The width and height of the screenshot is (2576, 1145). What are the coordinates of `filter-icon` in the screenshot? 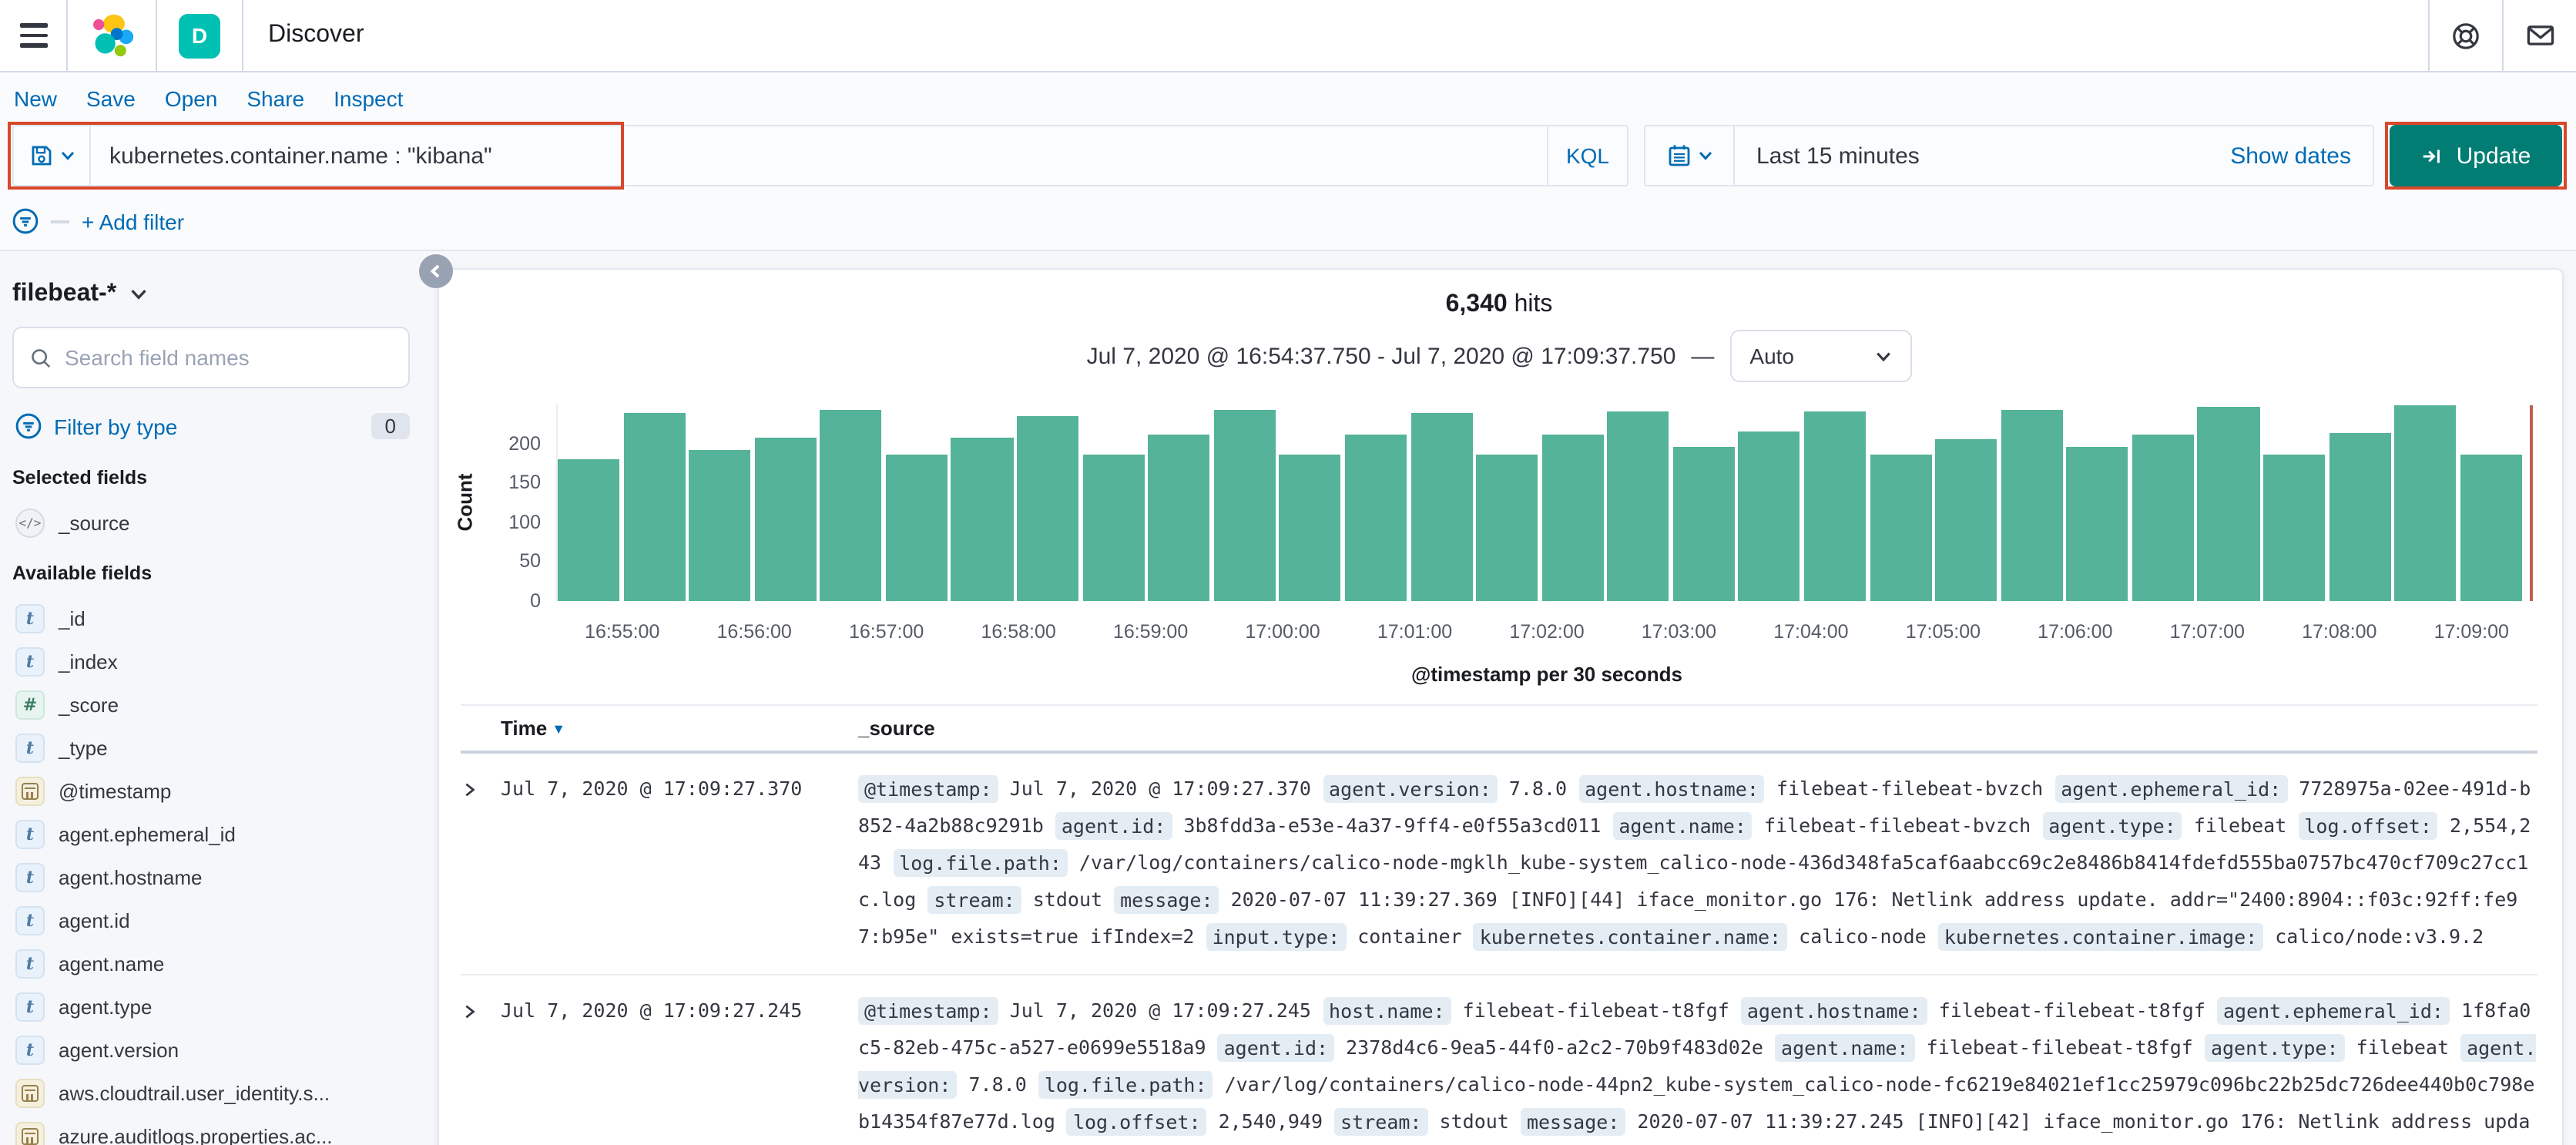 It's located at (25, 221).